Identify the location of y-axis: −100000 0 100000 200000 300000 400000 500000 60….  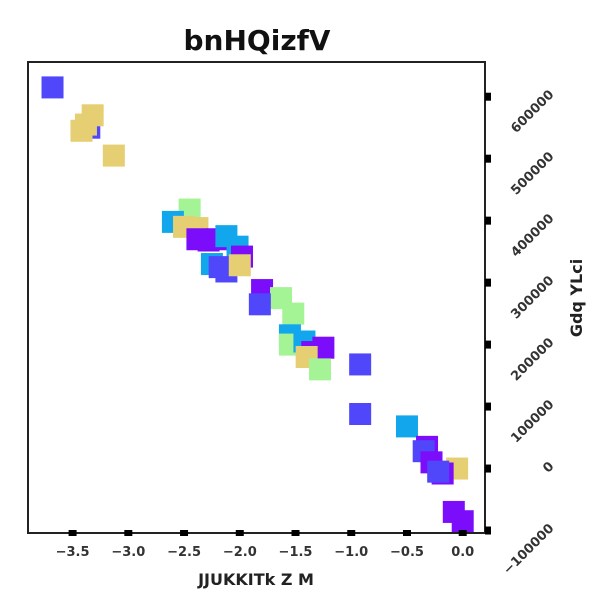
(521, 332).